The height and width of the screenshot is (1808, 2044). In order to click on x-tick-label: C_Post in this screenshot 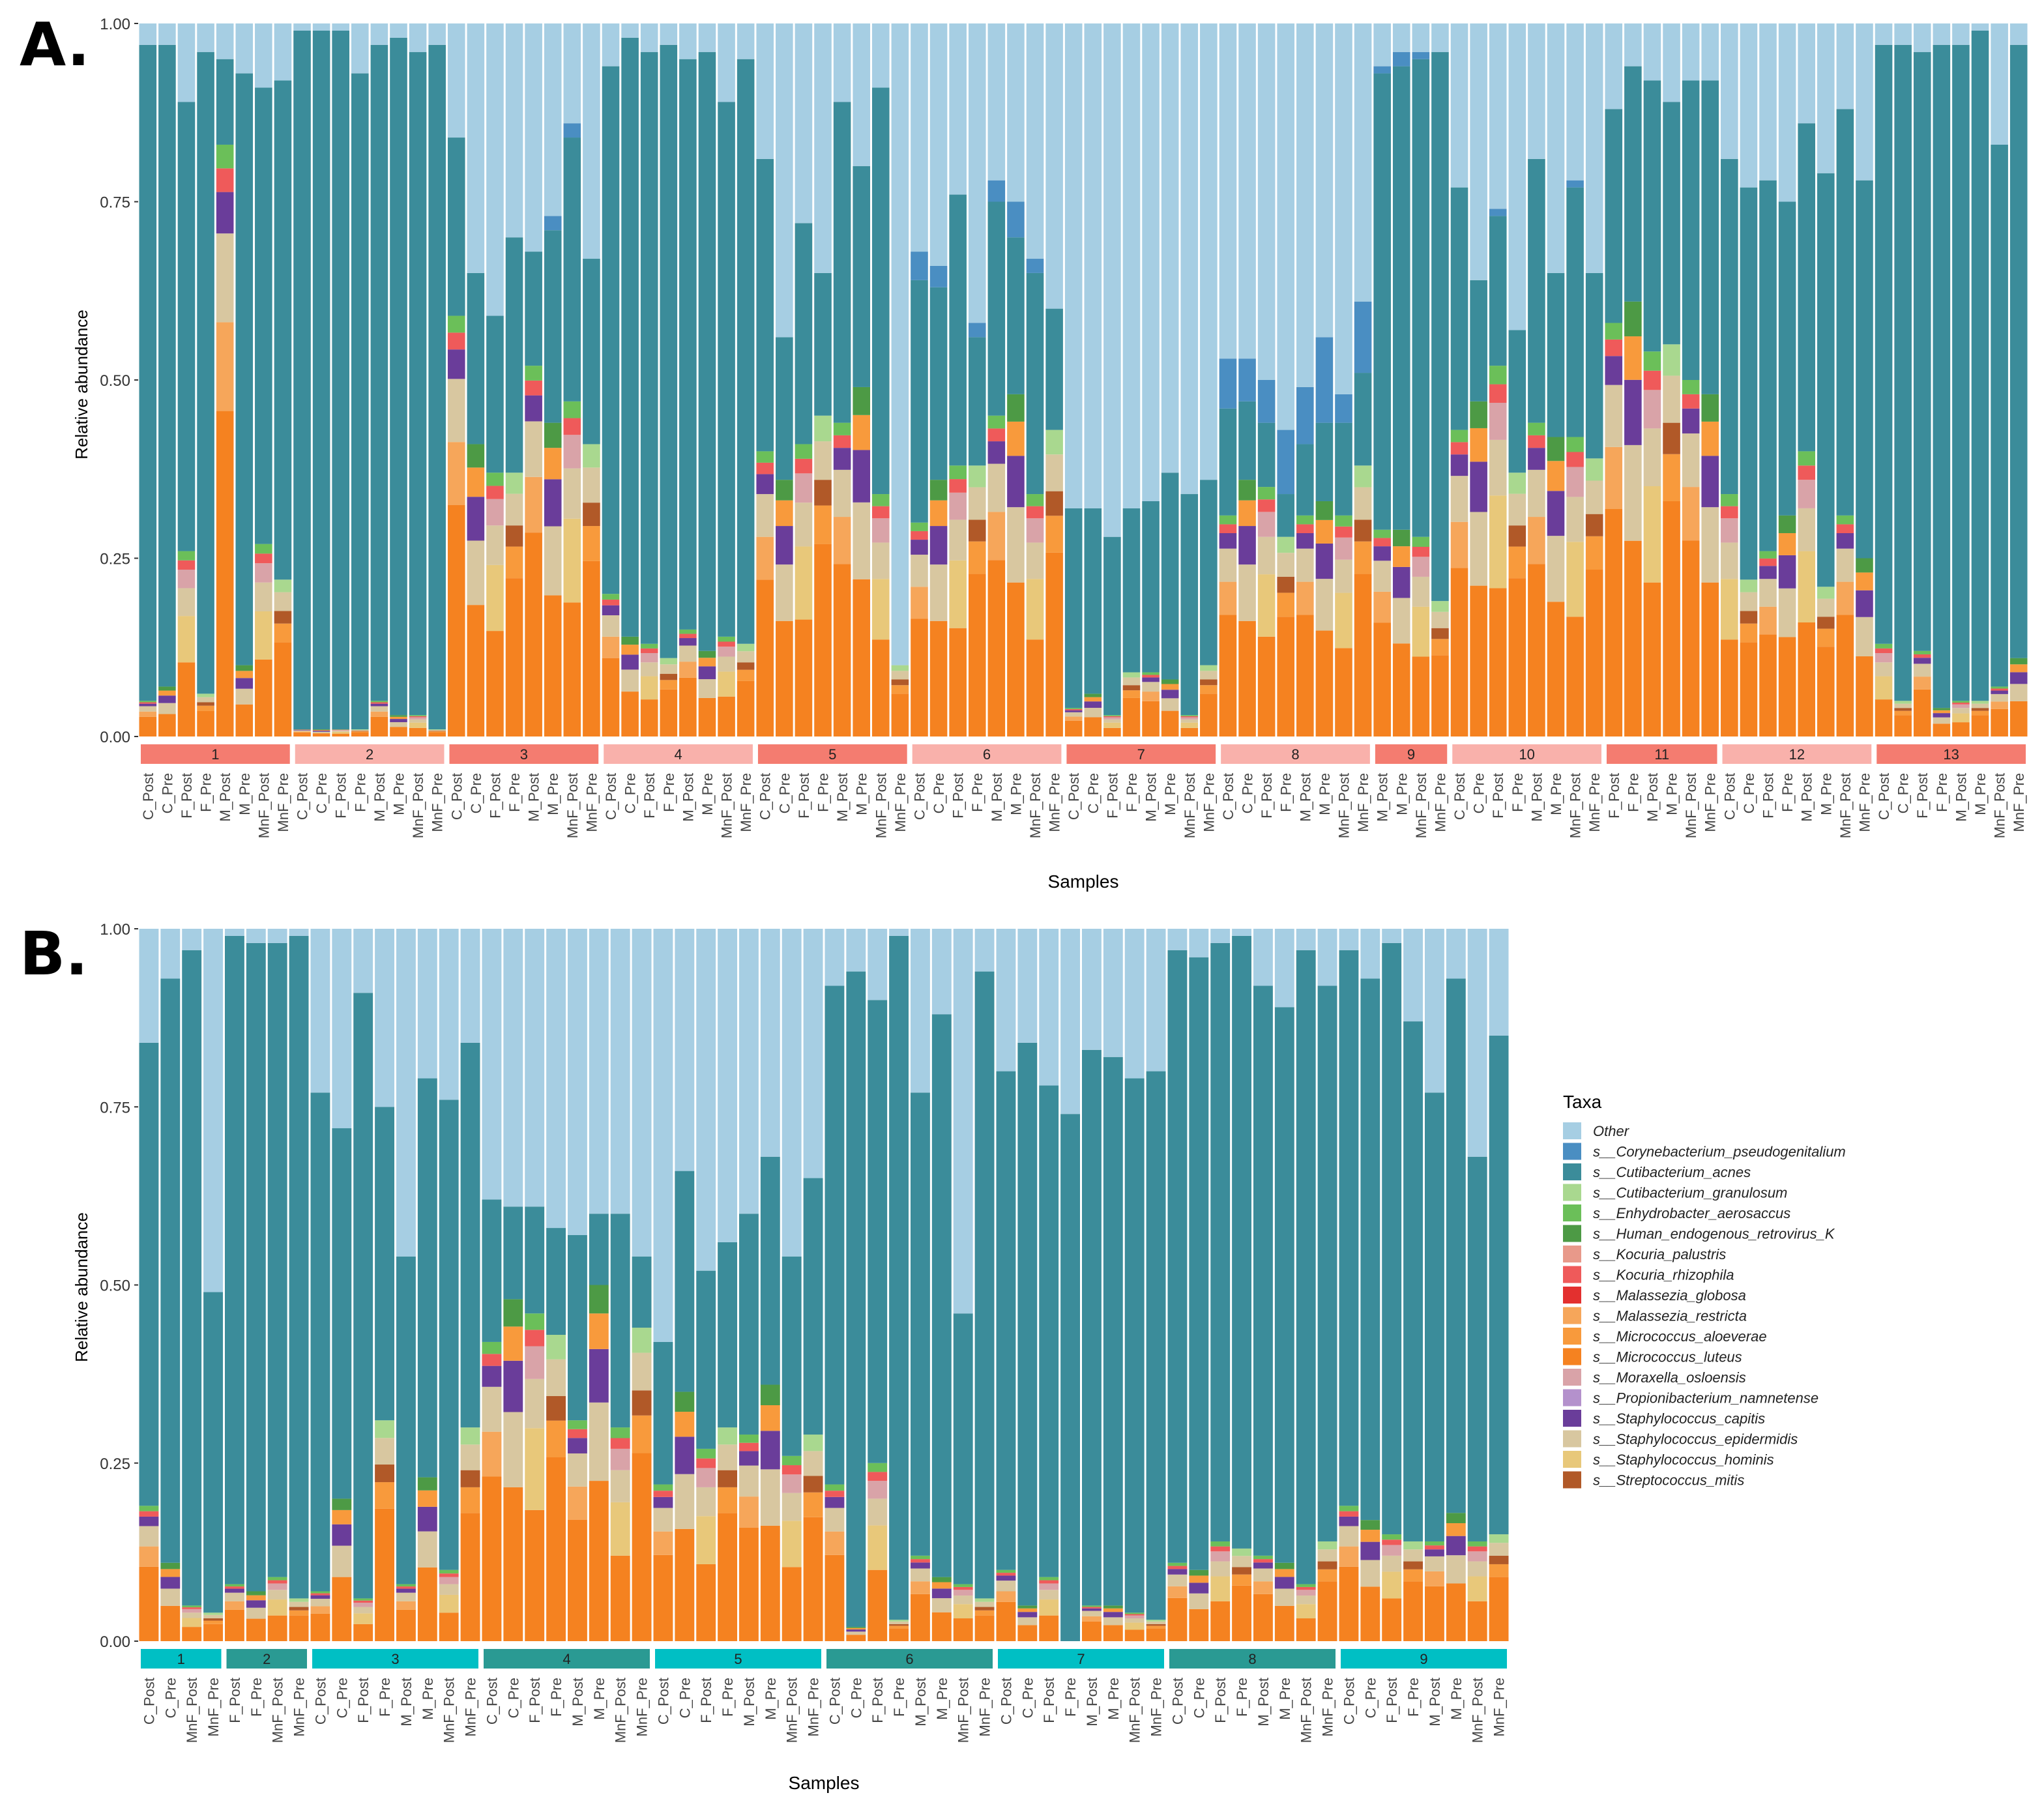, I will do `click(492, 1701)`.